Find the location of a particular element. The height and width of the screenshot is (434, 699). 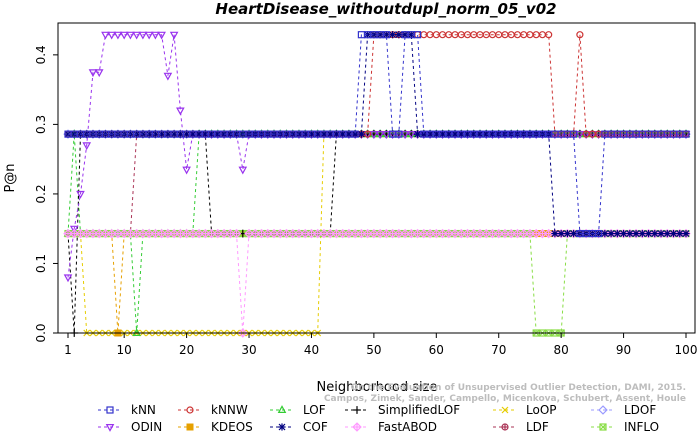

legend-label: LoOP is located at coordinates (541, 410).